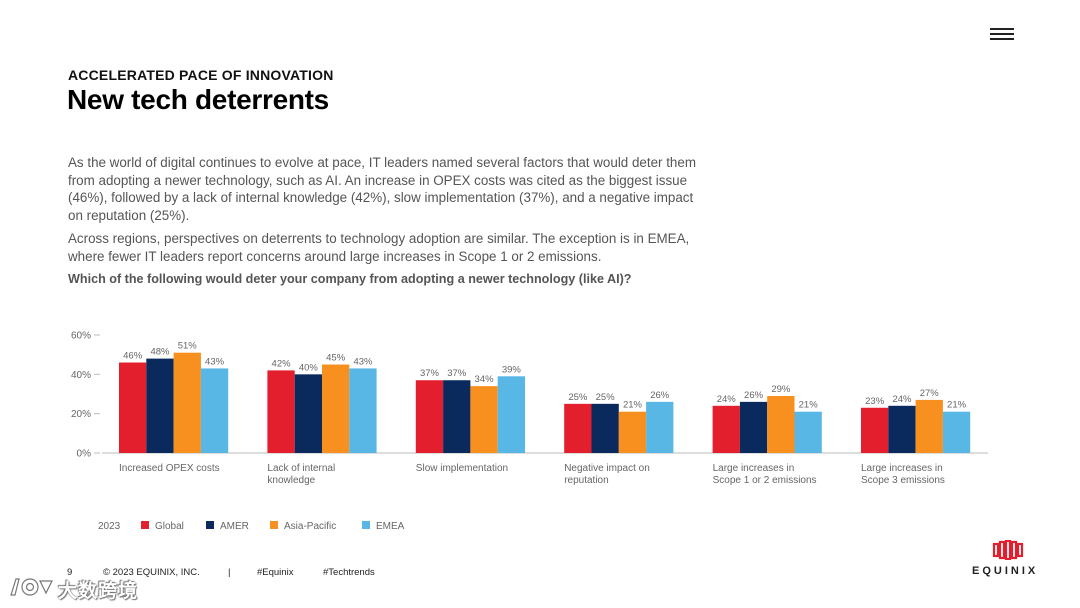 This screenshot has height=608, width=1080. Describe the element at coordinates (282, 363) in the screenshot. I see `bar-value-label: 42%` at that location.